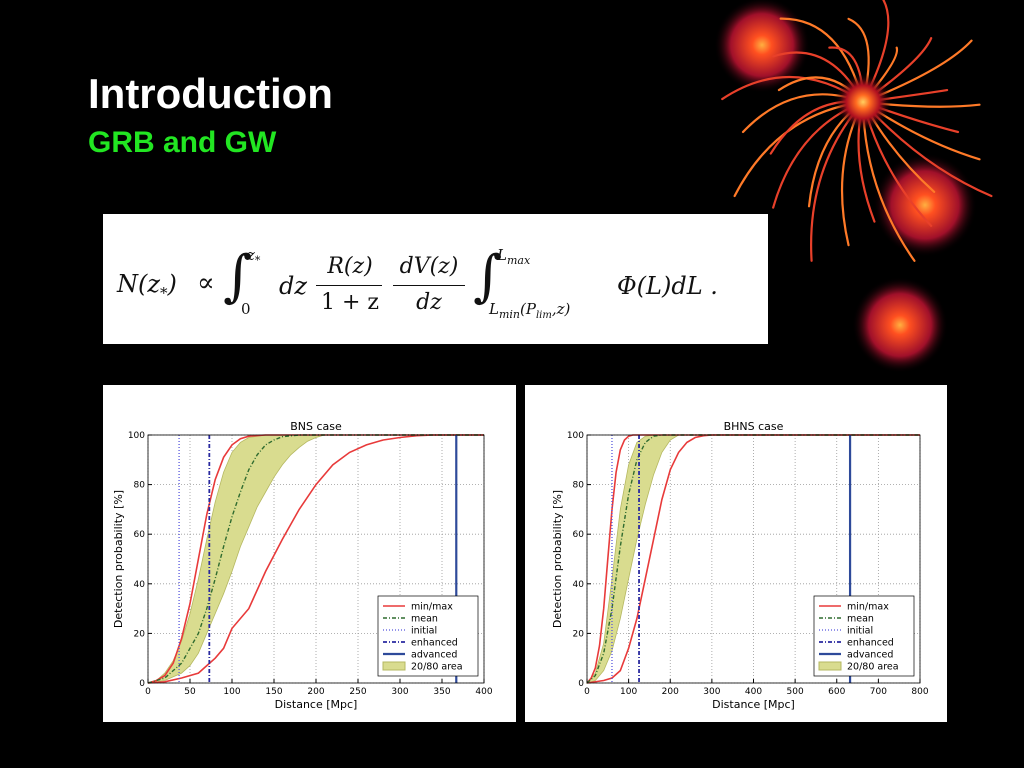 Image resolution: width=1024 pixels, height=768 pixels. I want to click on formula-int2-upper: L, so click(502, 255).